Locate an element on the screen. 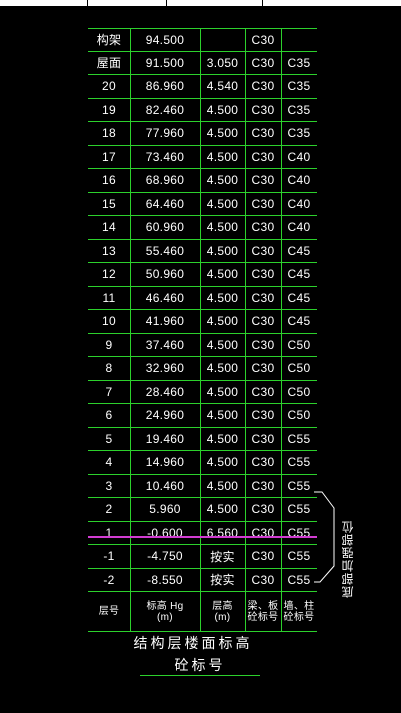 Image resolution: width=401 pixels, height=713 pixels. cell-floor: 18 is located at coordinates (109, 133).